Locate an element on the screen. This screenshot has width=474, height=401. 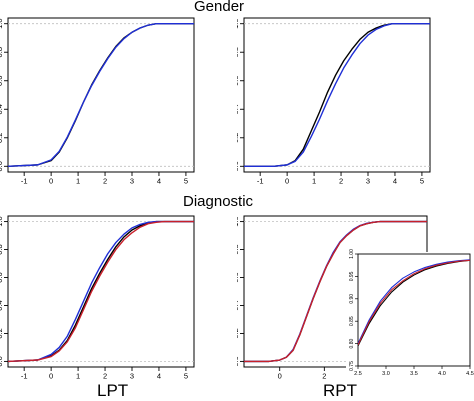
section-title-gender: Gender is located at coordinates (219, 7).